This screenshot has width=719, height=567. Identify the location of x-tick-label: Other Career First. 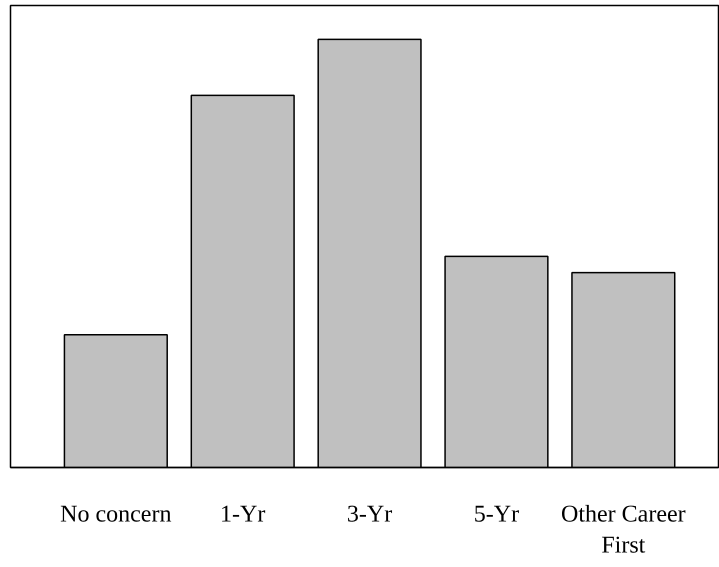
(623, 530).